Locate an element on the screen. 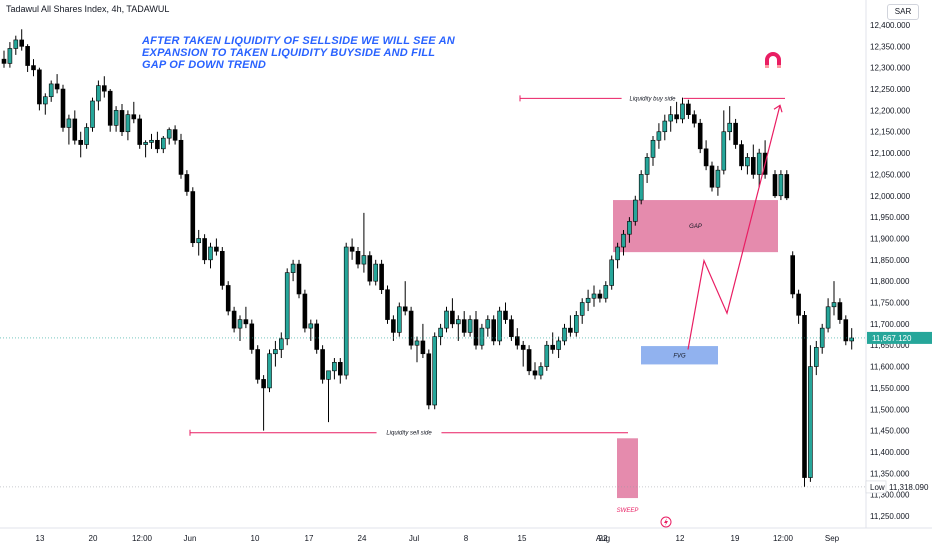 This screenshot has width=932, height=550. x-tick-label: Jun is located at coordinates (190, 538).